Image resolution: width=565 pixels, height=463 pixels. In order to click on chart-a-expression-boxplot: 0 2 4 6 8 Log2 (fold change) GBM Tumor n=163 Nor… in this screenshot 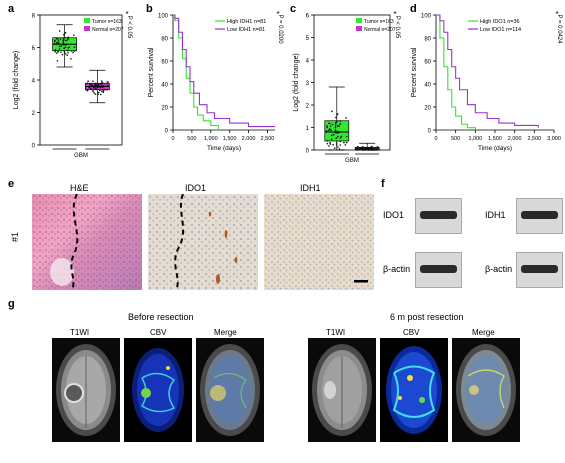, I will do `click(72, 84)`.